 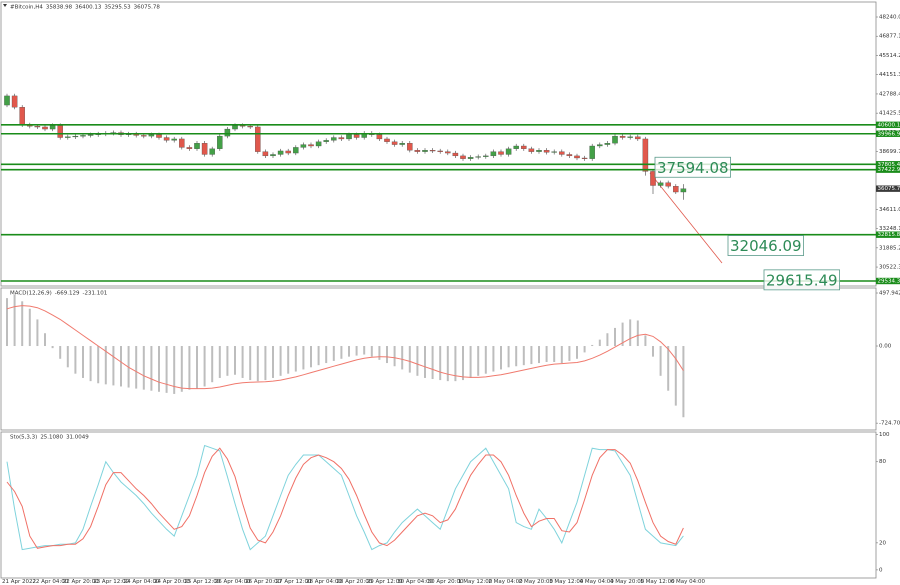 What do you see at coordinates (889, 152) in the screenshot?
I see `y-tick-label: 38699.70` at bounding box center [889, 152].